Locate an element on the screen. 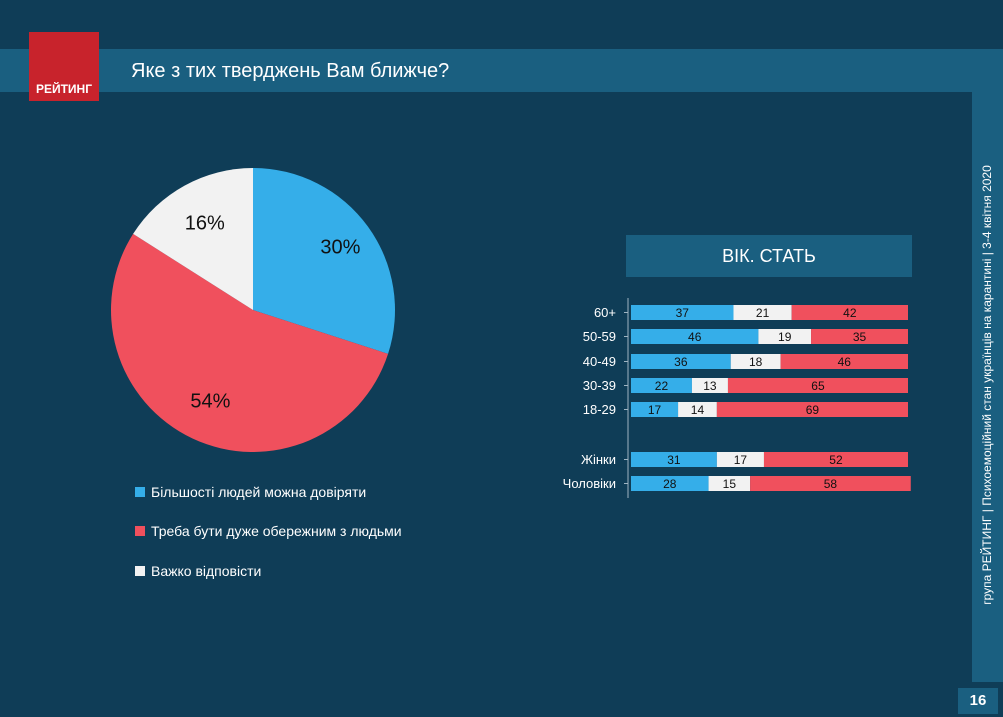 This screenshot has height=717, width=1003. bar-value-label: 19 is located at coordinates (785, 337).